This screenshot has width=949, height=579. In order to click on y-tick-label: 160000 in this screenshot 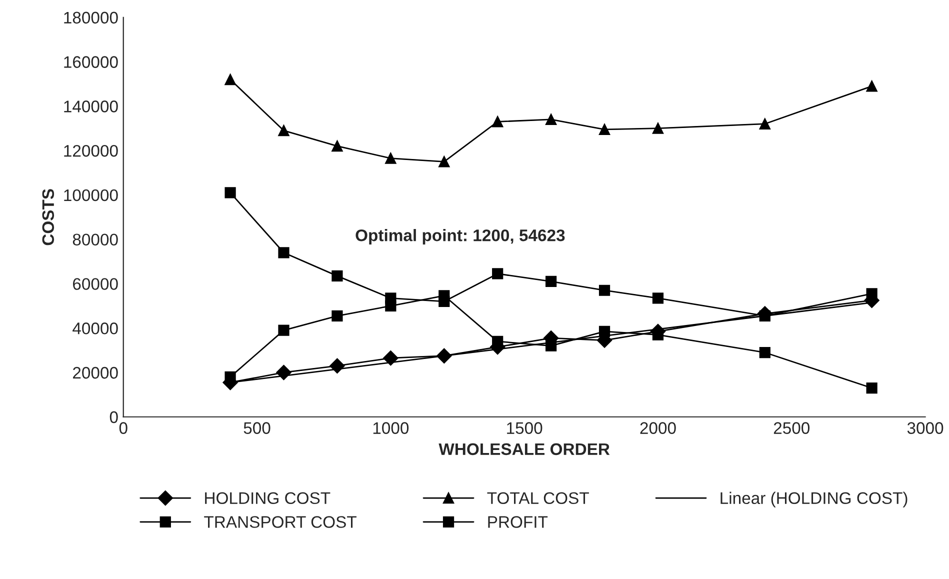, I will do `click(91, 62)`.